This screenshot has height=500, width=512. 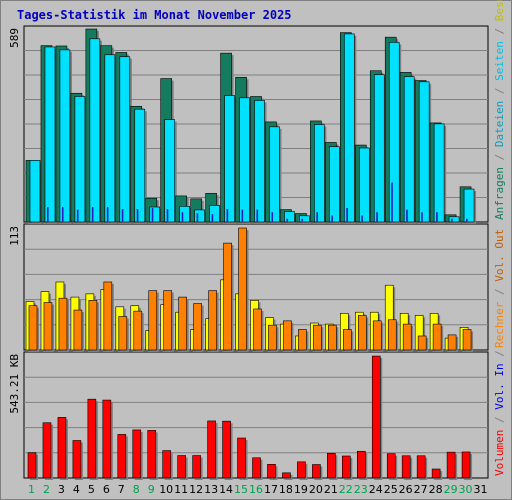 I want to click on x-tick-label: 21, so click(x=331, y=489).